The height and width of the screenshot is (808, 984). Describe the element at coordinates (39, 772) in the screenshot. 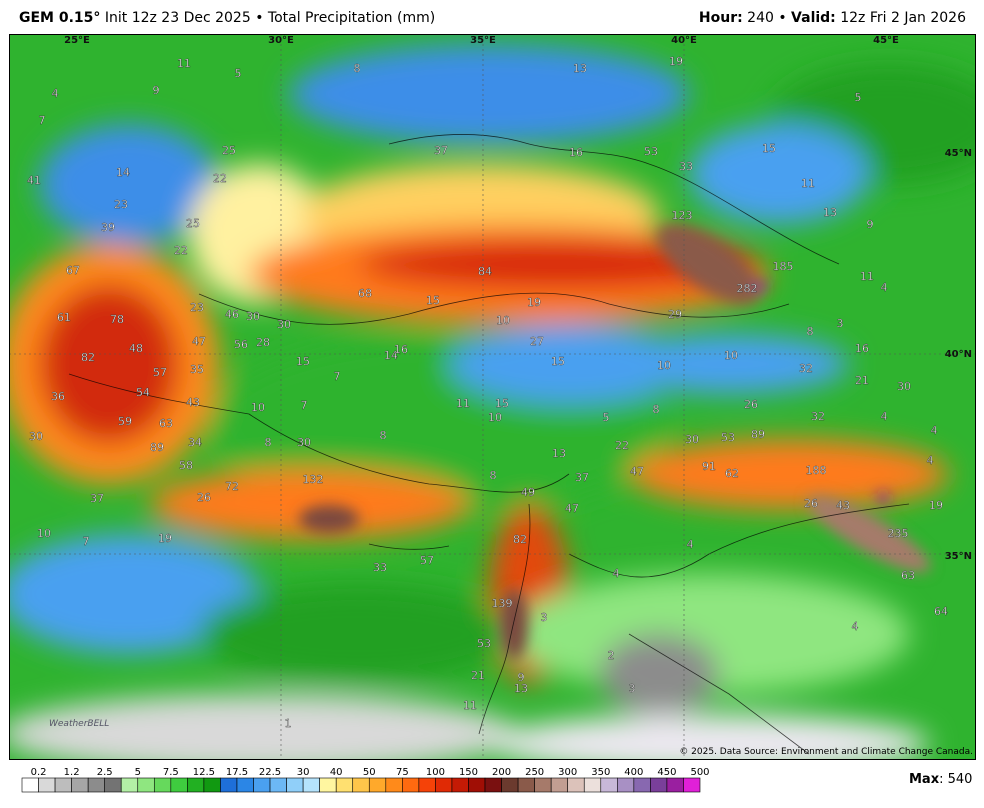

I see `legend-label: 0.2` at that location.